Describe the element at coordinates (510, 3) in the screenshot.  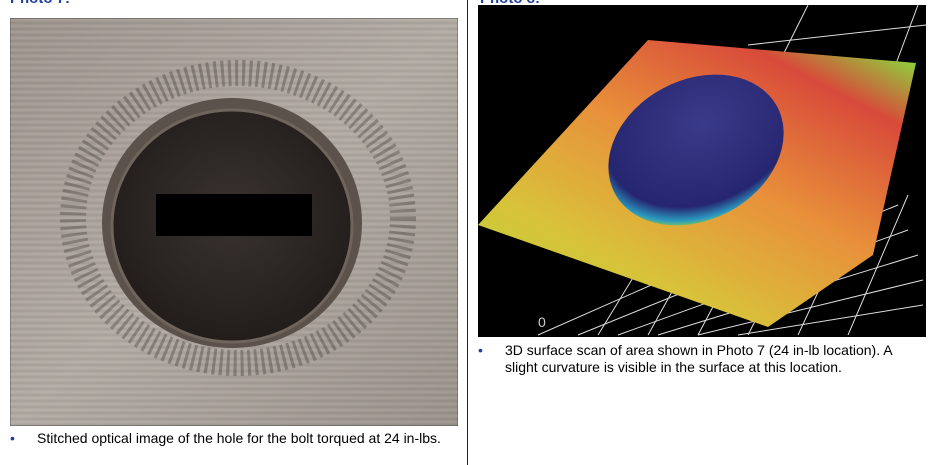
I see `photo-heading: Photo 8:` at that location.